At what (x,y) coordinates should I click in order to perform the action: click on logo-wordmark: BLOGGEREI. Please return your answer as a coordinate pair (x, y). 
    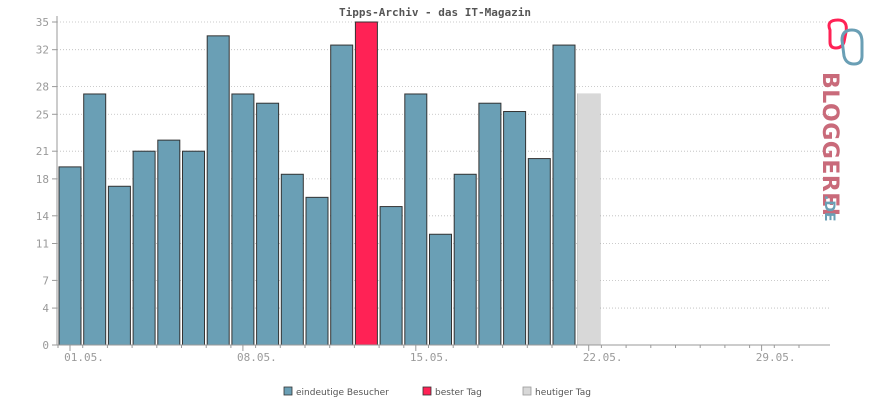
    Looking at the image, I should click on (829, 144).